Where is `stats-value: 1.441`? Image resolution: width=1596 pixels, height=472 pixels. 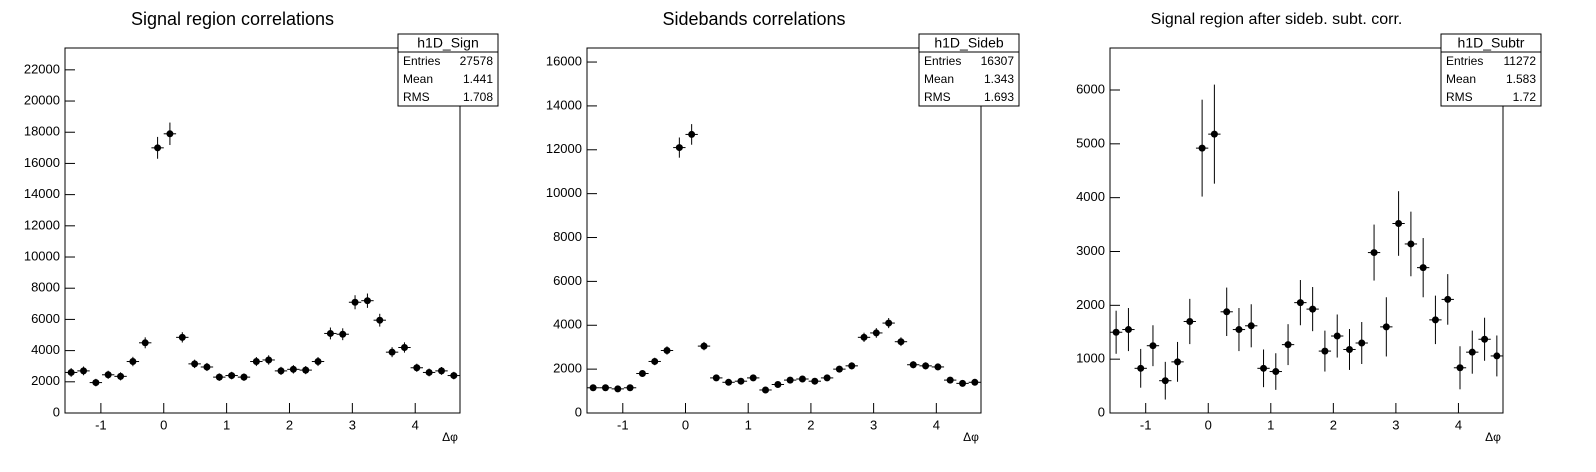 stats-value: 1.441 is located at coordinates (478, 79).